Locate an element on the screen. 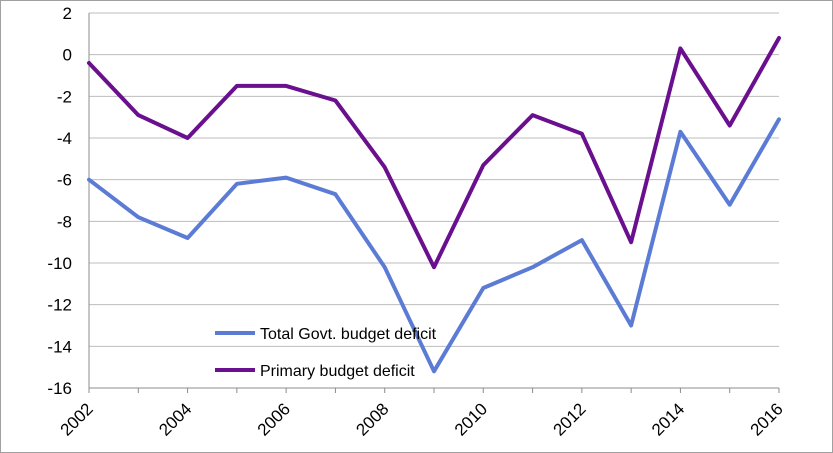 The width and height of the screenshot is (833, 453). y-axis-tick-labels: 2 0 -2 -4 -6 -8 -10 -12 -14 -16 is located at coordinates (59, 201).